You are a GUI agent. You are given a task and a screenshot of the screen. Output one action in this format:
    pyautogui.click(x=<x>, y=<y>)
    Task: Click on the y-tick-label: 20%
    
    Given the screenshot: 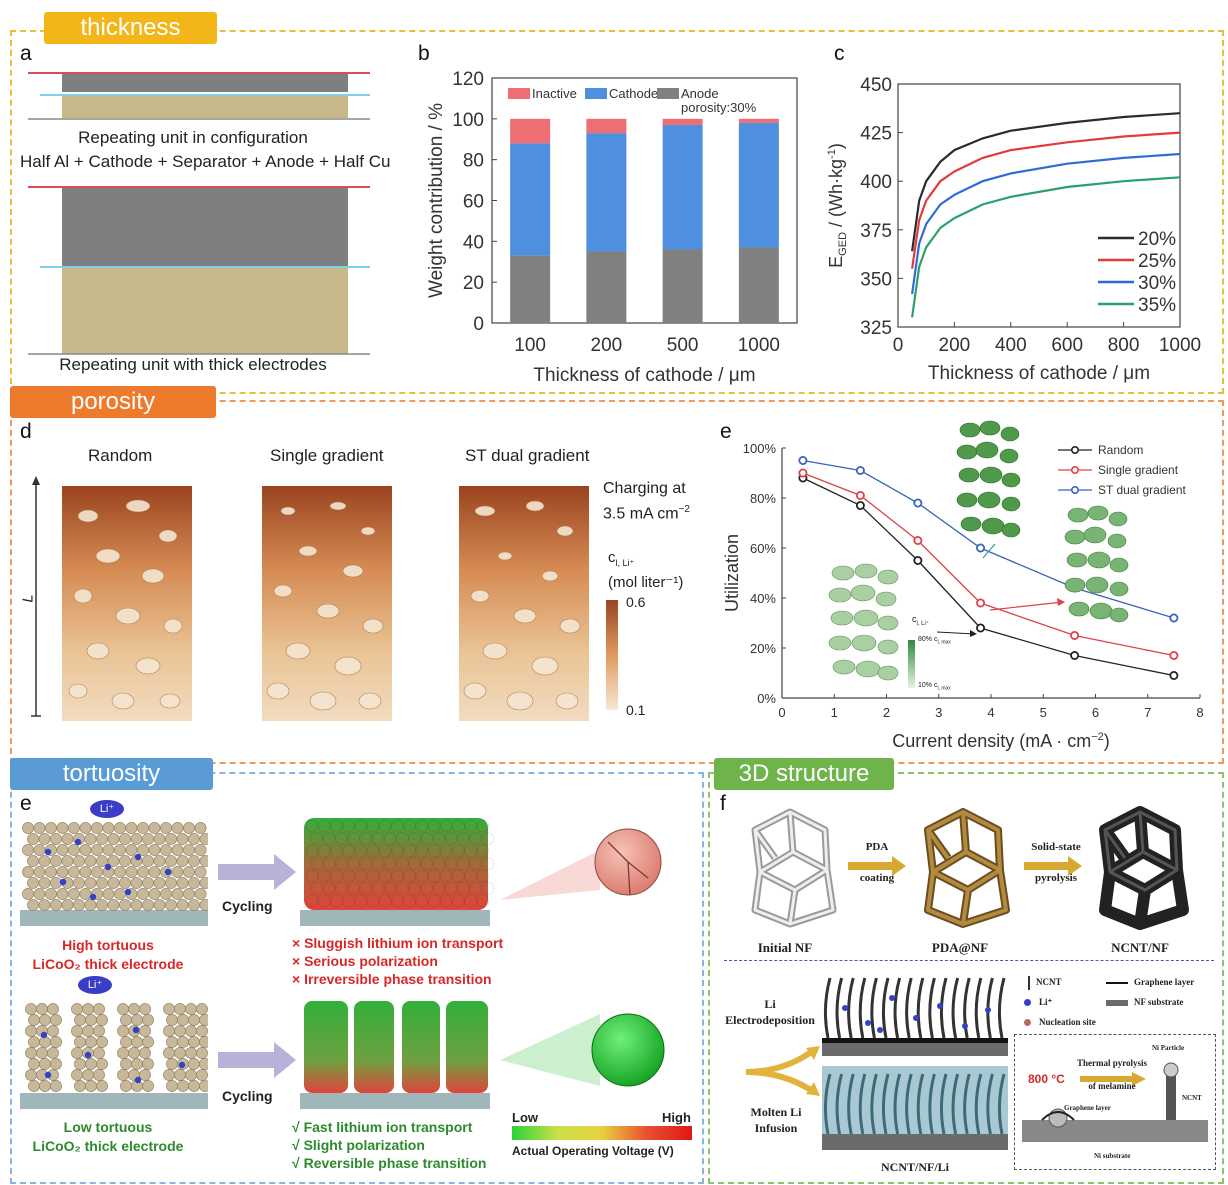 What is the action you would take?
    pyautogui.click(x=763, y=648)
    